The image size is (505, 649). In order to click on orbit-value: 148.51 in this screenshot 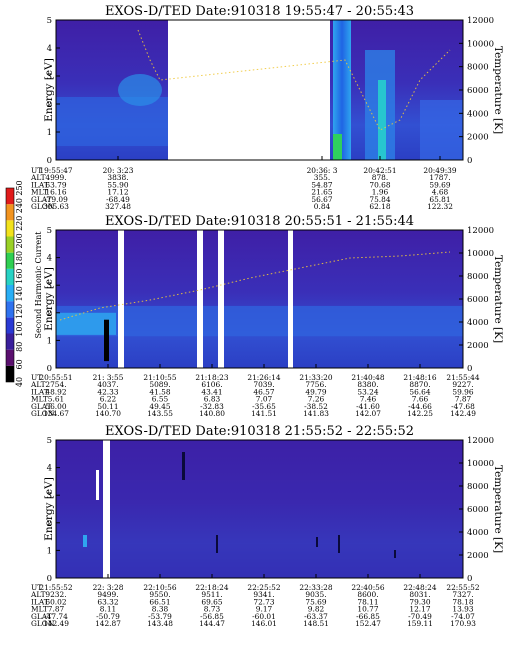, I will do `click(316, 623)`.